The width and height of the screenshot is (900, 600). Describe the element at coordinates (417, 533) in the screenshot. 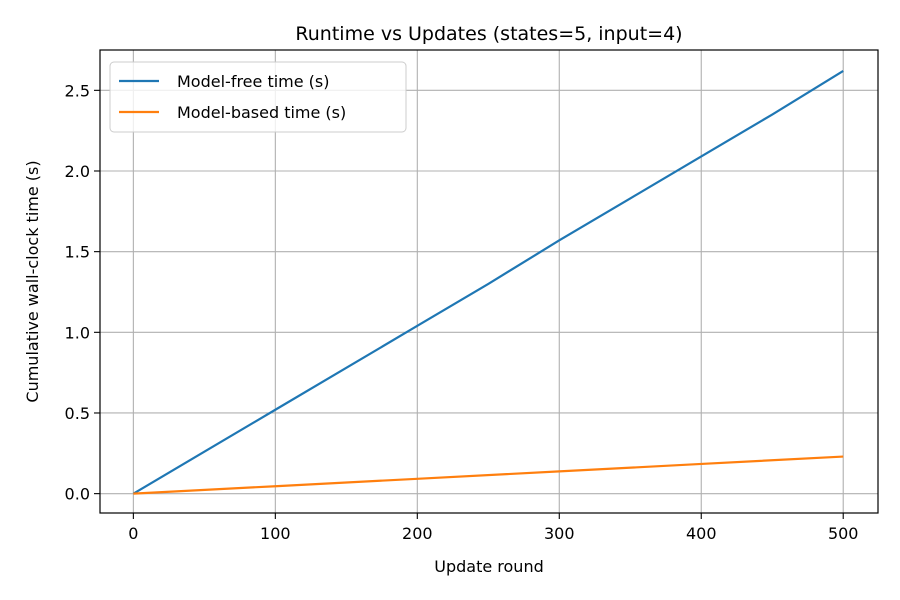

I see `x-tick-label: 200` at that location.